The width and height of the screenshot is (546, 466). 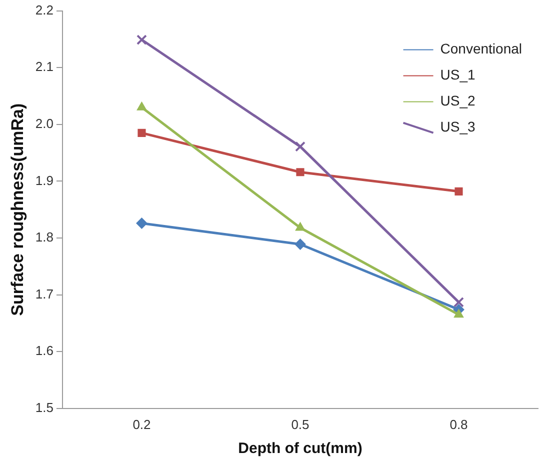 I want to click on legend-label: Conventional, so click(x=481, y=48).